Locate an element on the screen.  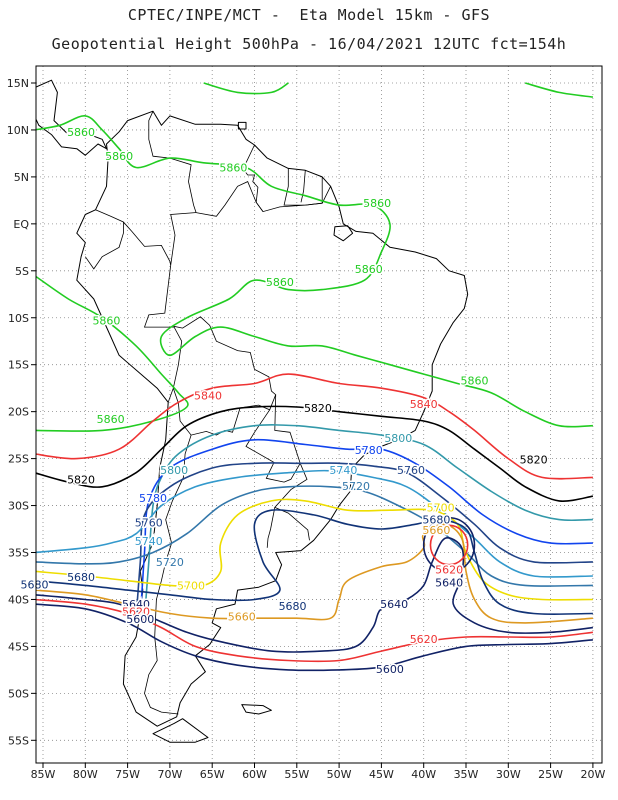
lat-tick-label: 15S is located at coordinates (18, 365).